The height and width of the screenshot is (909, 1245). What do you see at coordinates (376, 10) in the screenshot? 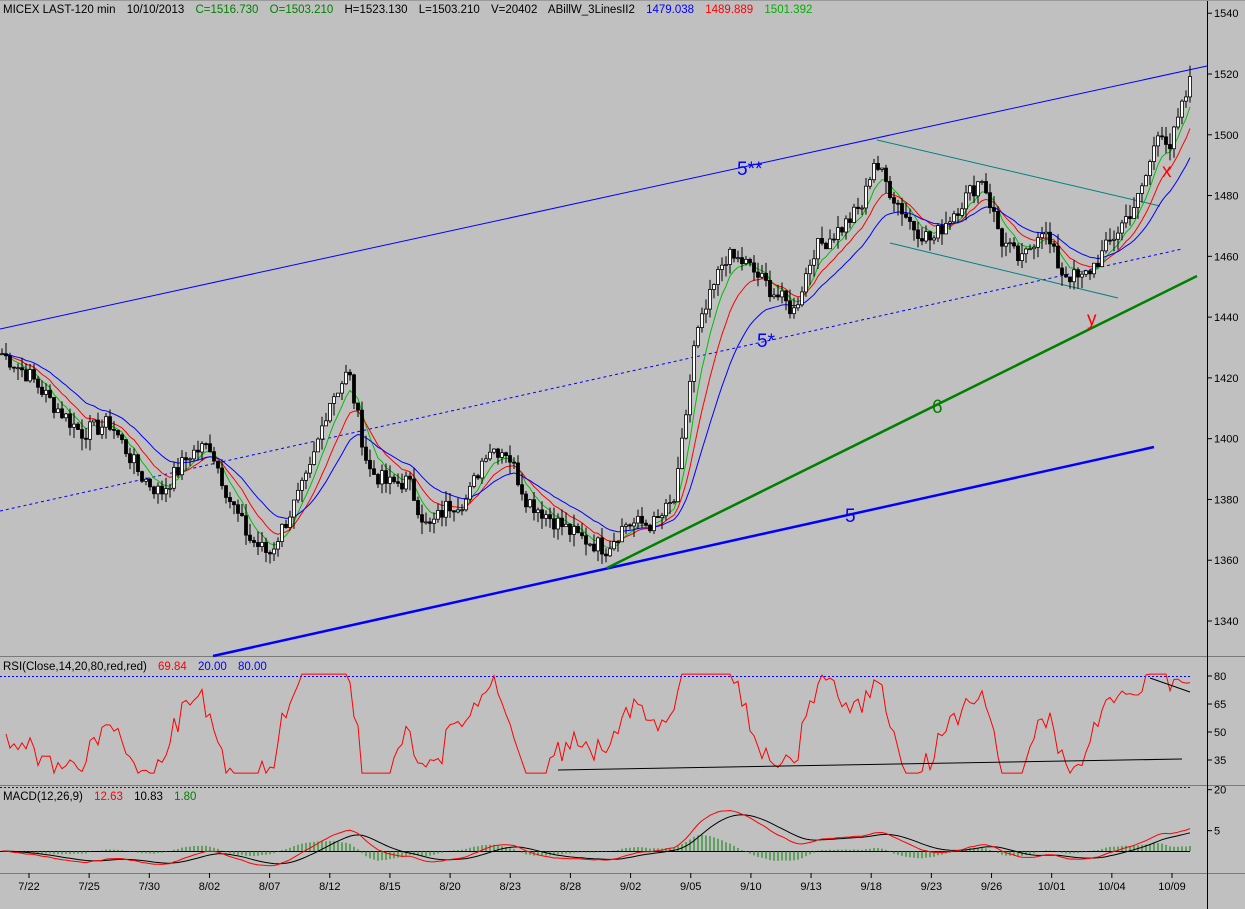
I see `high-label: H=1523.130` at bounding box center [376, 10].